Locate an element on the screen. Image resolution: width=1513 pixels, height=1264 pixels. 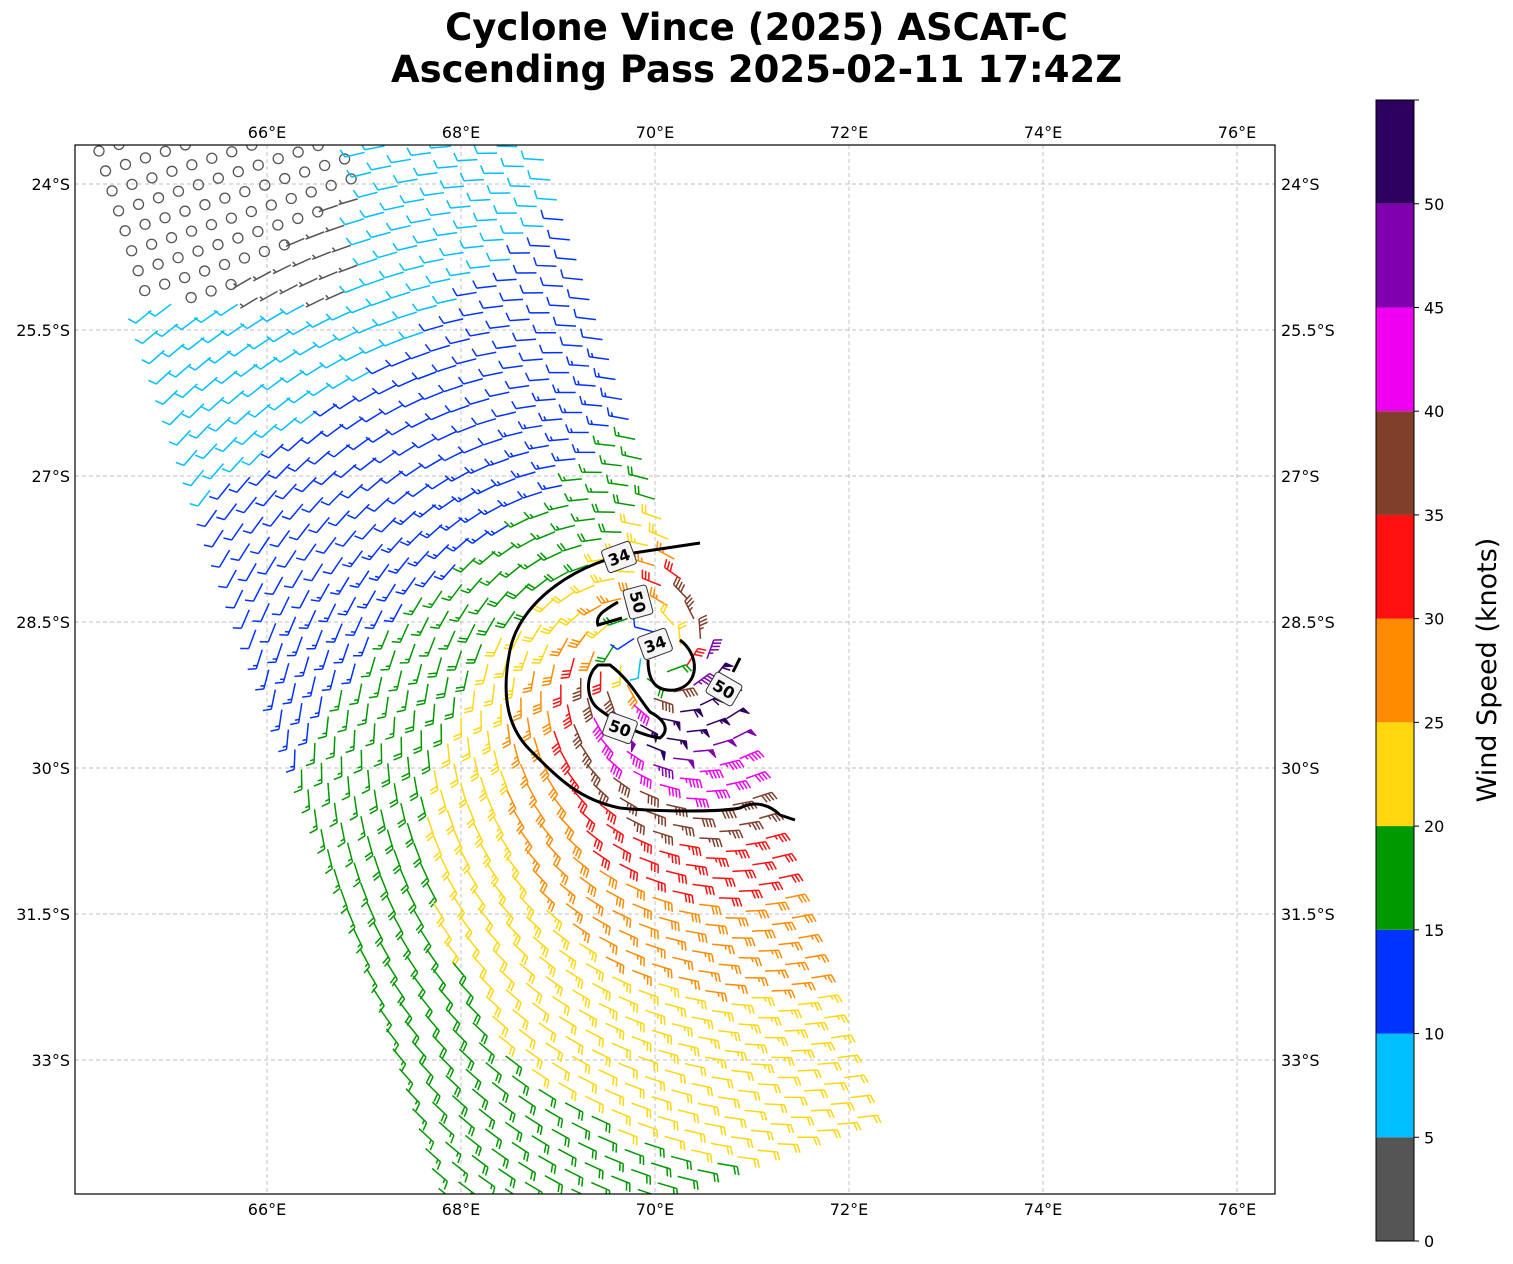
barb-flag is located at coordinates (705, 733).